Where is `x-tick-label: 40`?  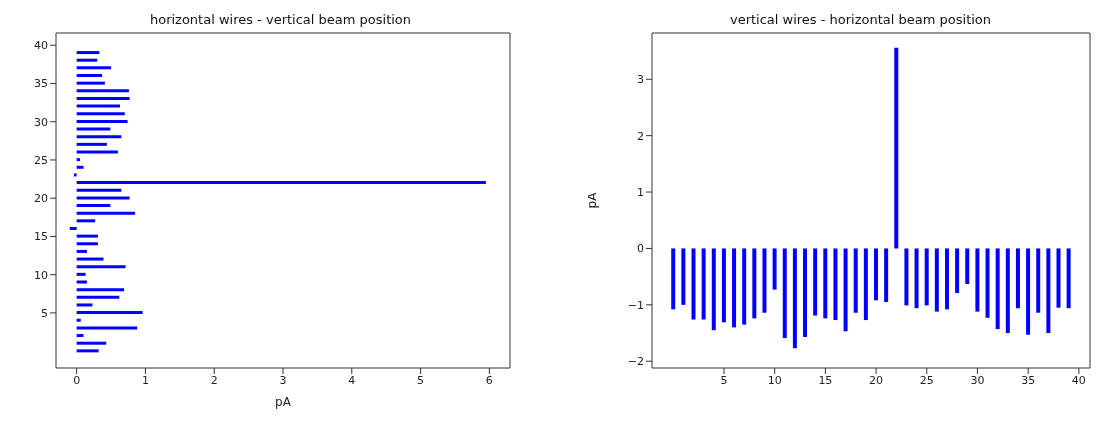
x-tick-label: 40 is located at coordinates (1078, 380).